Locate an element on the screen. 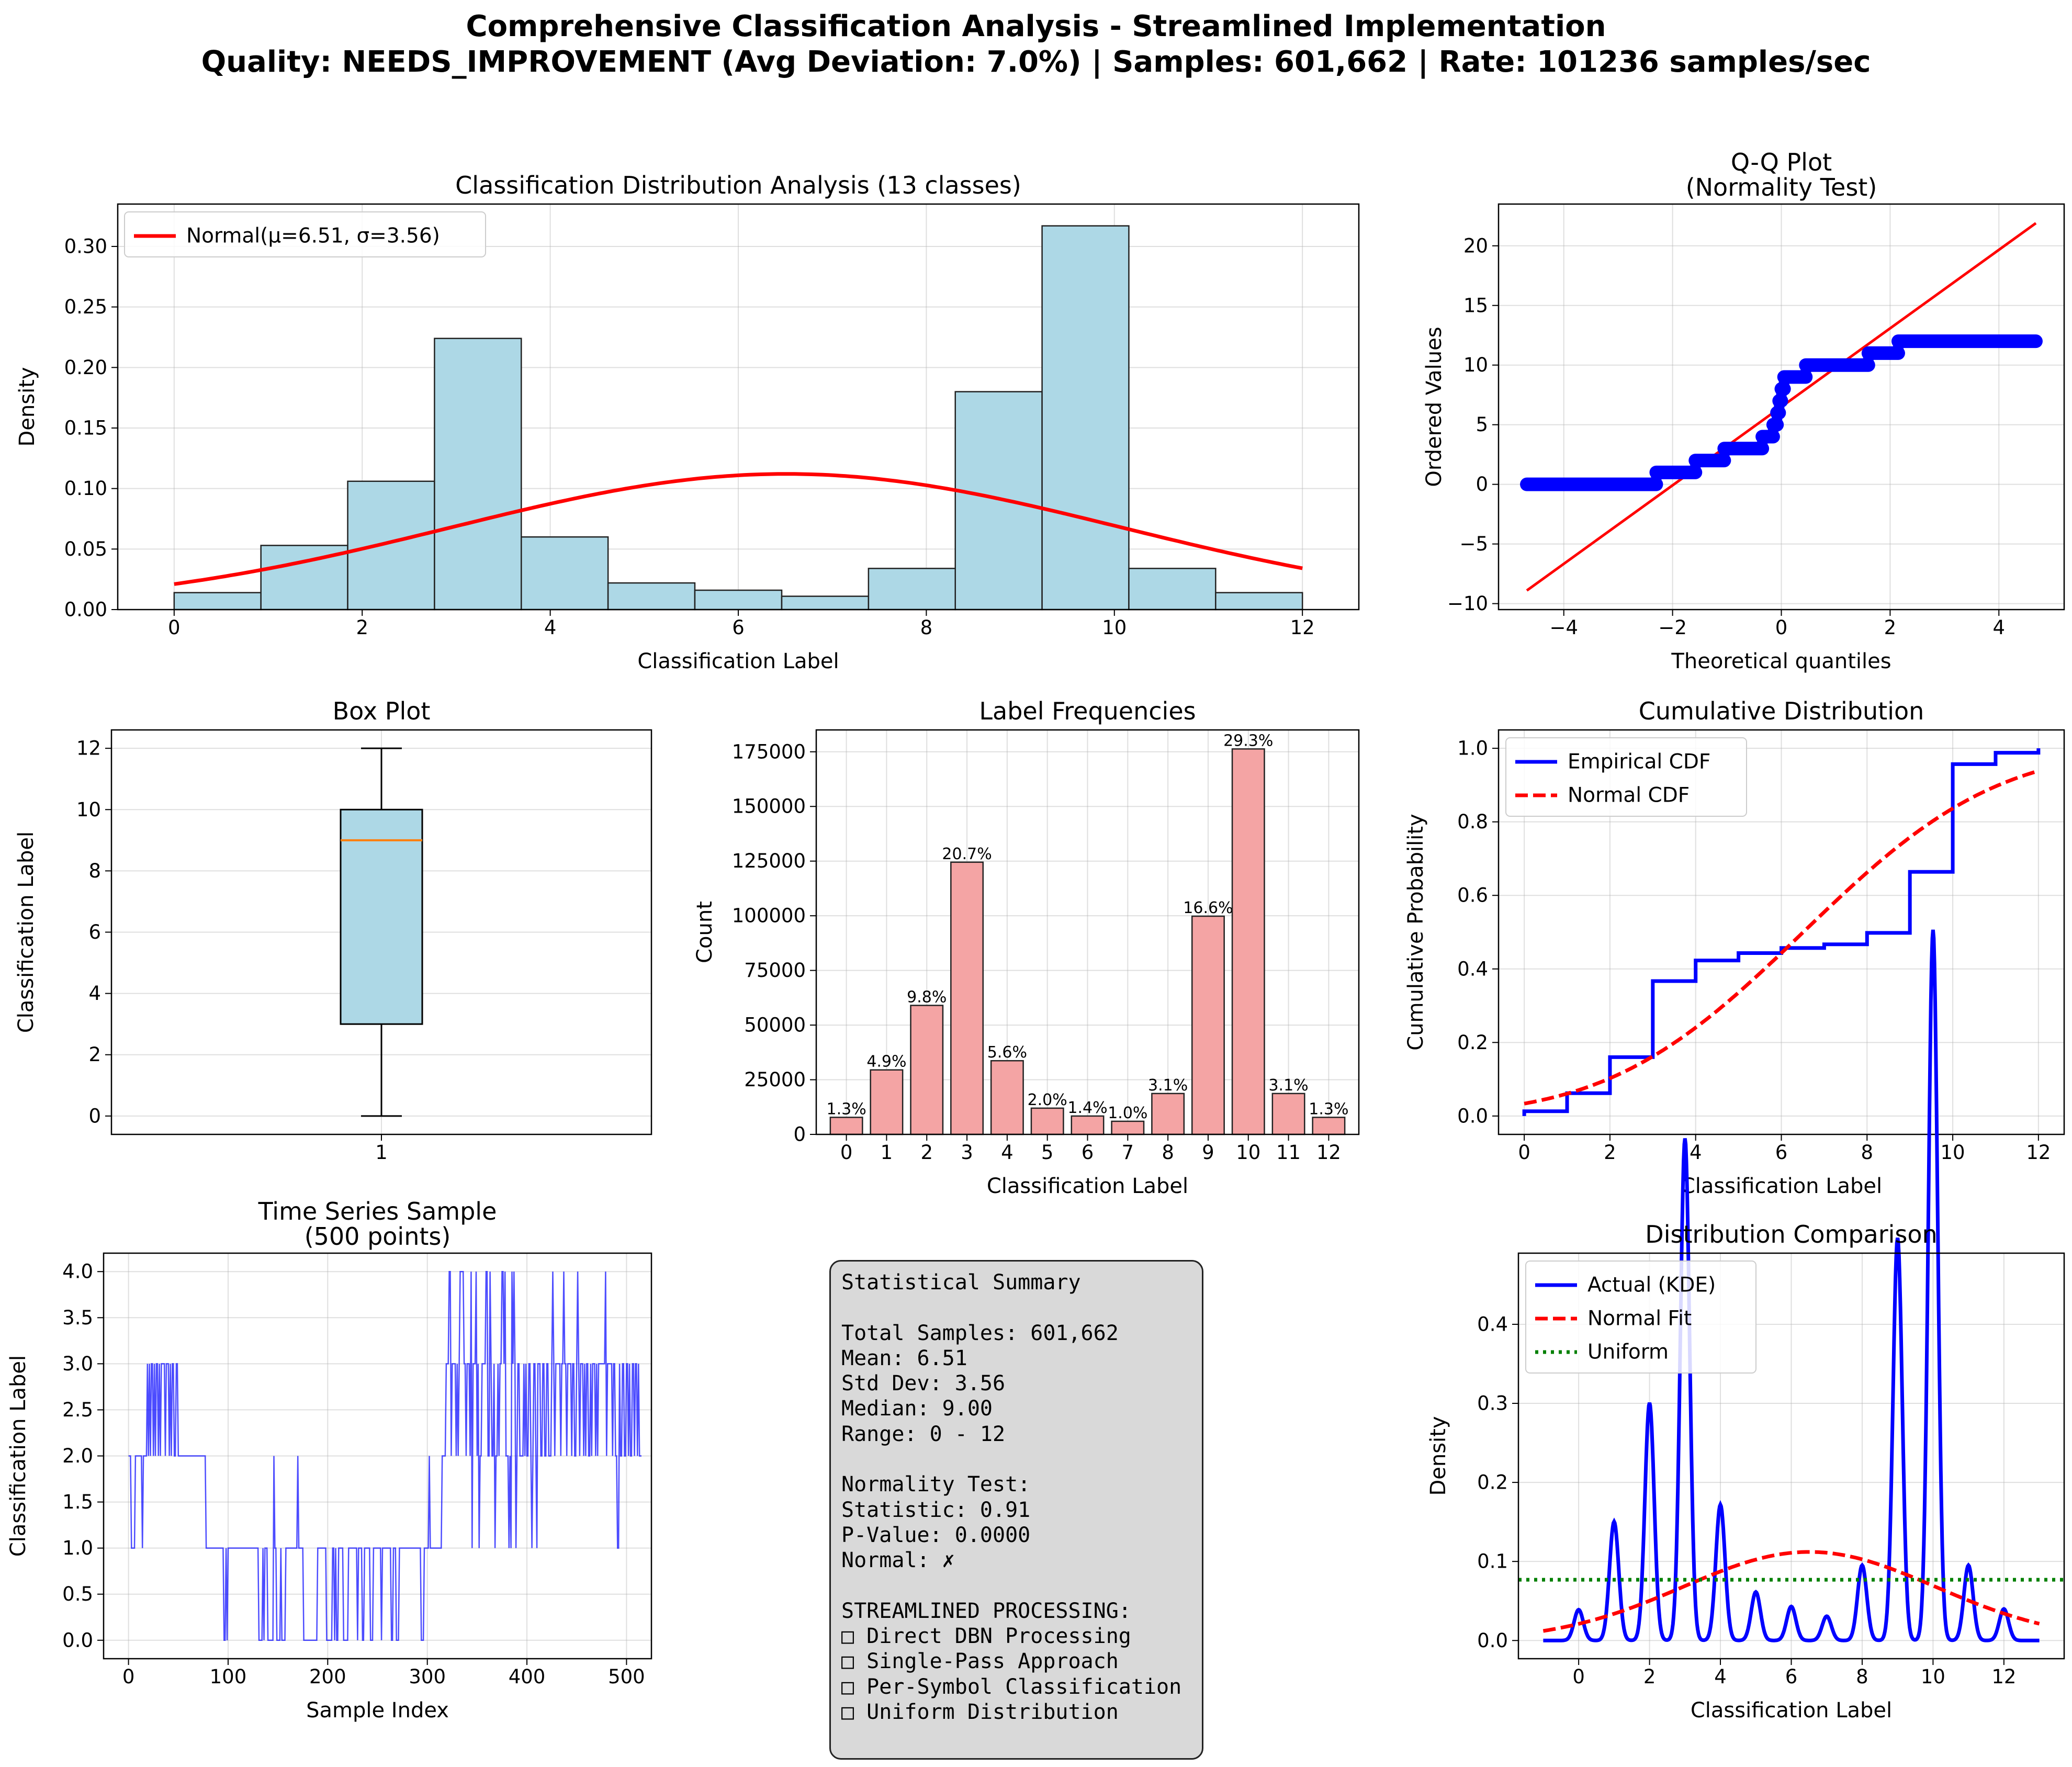 Image resolution: width=2072 pixels, height=1767 pixels. frequency-data-label: 4.9% is located at coordinates (886, 1062).